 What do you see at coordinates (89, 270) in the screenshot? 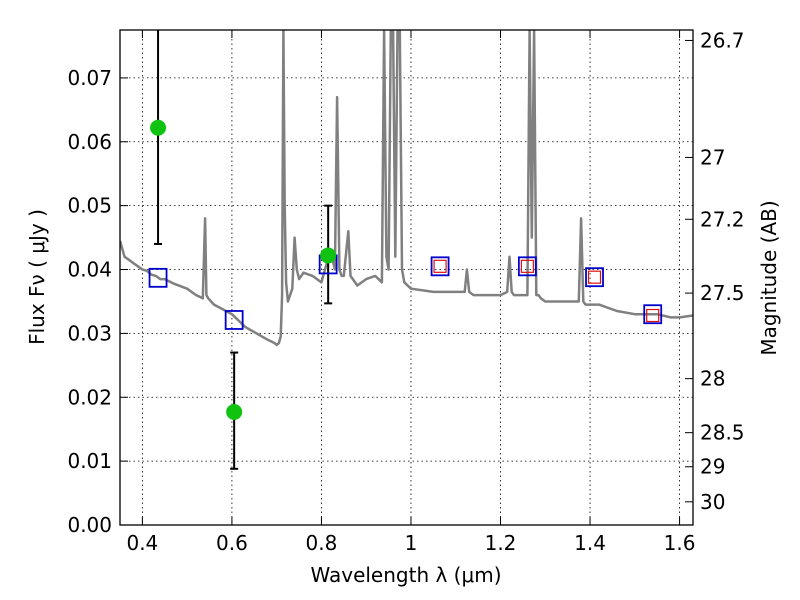
I see `y-tick-label: 0.04` at bounding box center [89, 270].